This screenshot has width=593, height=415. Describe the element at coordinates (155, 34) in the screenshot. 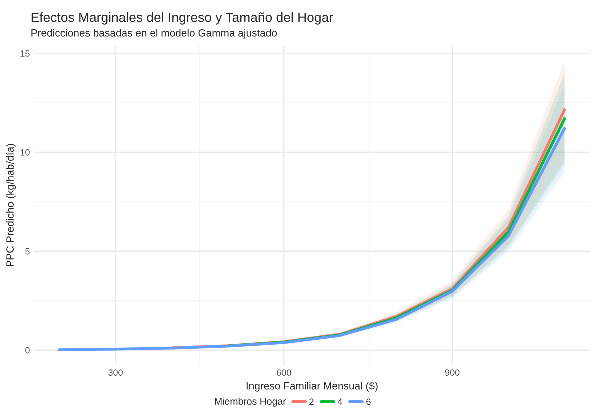

I see `chart-subtitle: Predicciones basadas en el modelo Gamma ajustado` at that location.